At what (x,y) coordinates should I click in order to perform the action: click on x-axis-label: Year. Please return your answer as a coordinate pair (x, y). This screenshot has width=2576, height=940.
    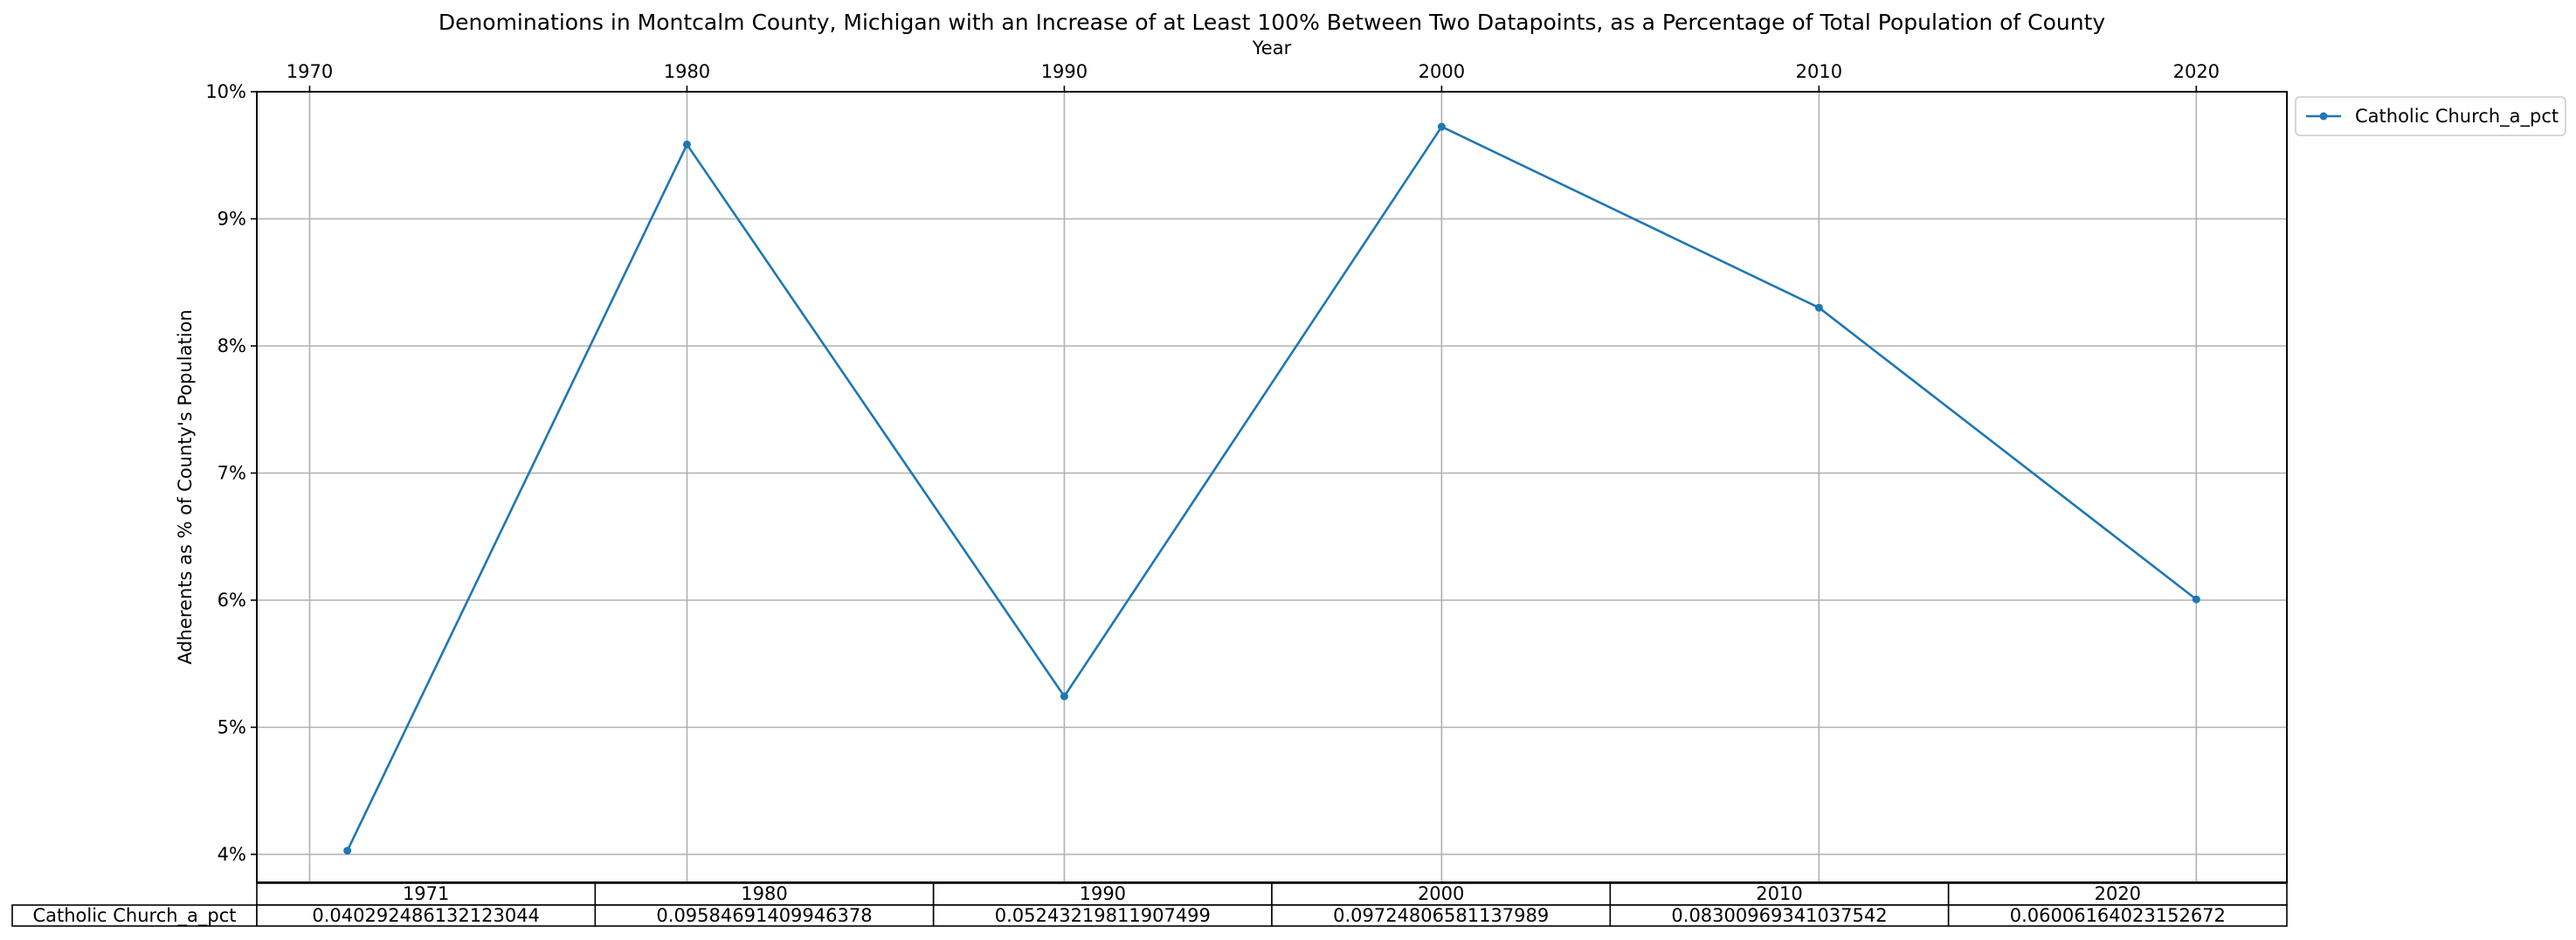
    Looking at the image, I should click on (1272, 48).